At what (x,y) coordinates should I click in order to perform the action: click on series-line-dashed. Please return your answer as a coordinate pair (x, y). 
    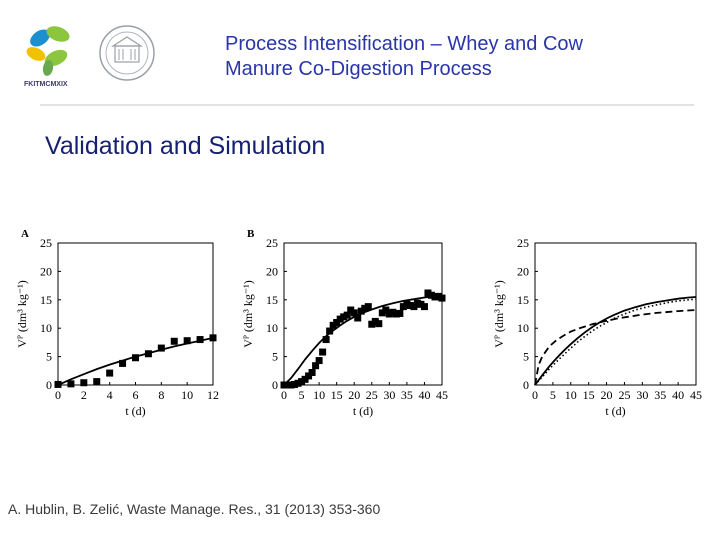
    Looking at the image, I should click on (615, 347).